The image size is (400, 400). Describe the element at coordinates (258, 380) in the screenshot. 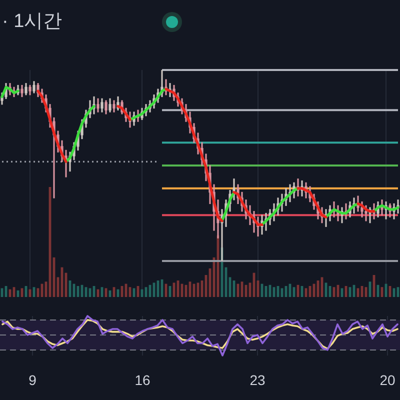

I see `x-tick-label: 23` at that location.